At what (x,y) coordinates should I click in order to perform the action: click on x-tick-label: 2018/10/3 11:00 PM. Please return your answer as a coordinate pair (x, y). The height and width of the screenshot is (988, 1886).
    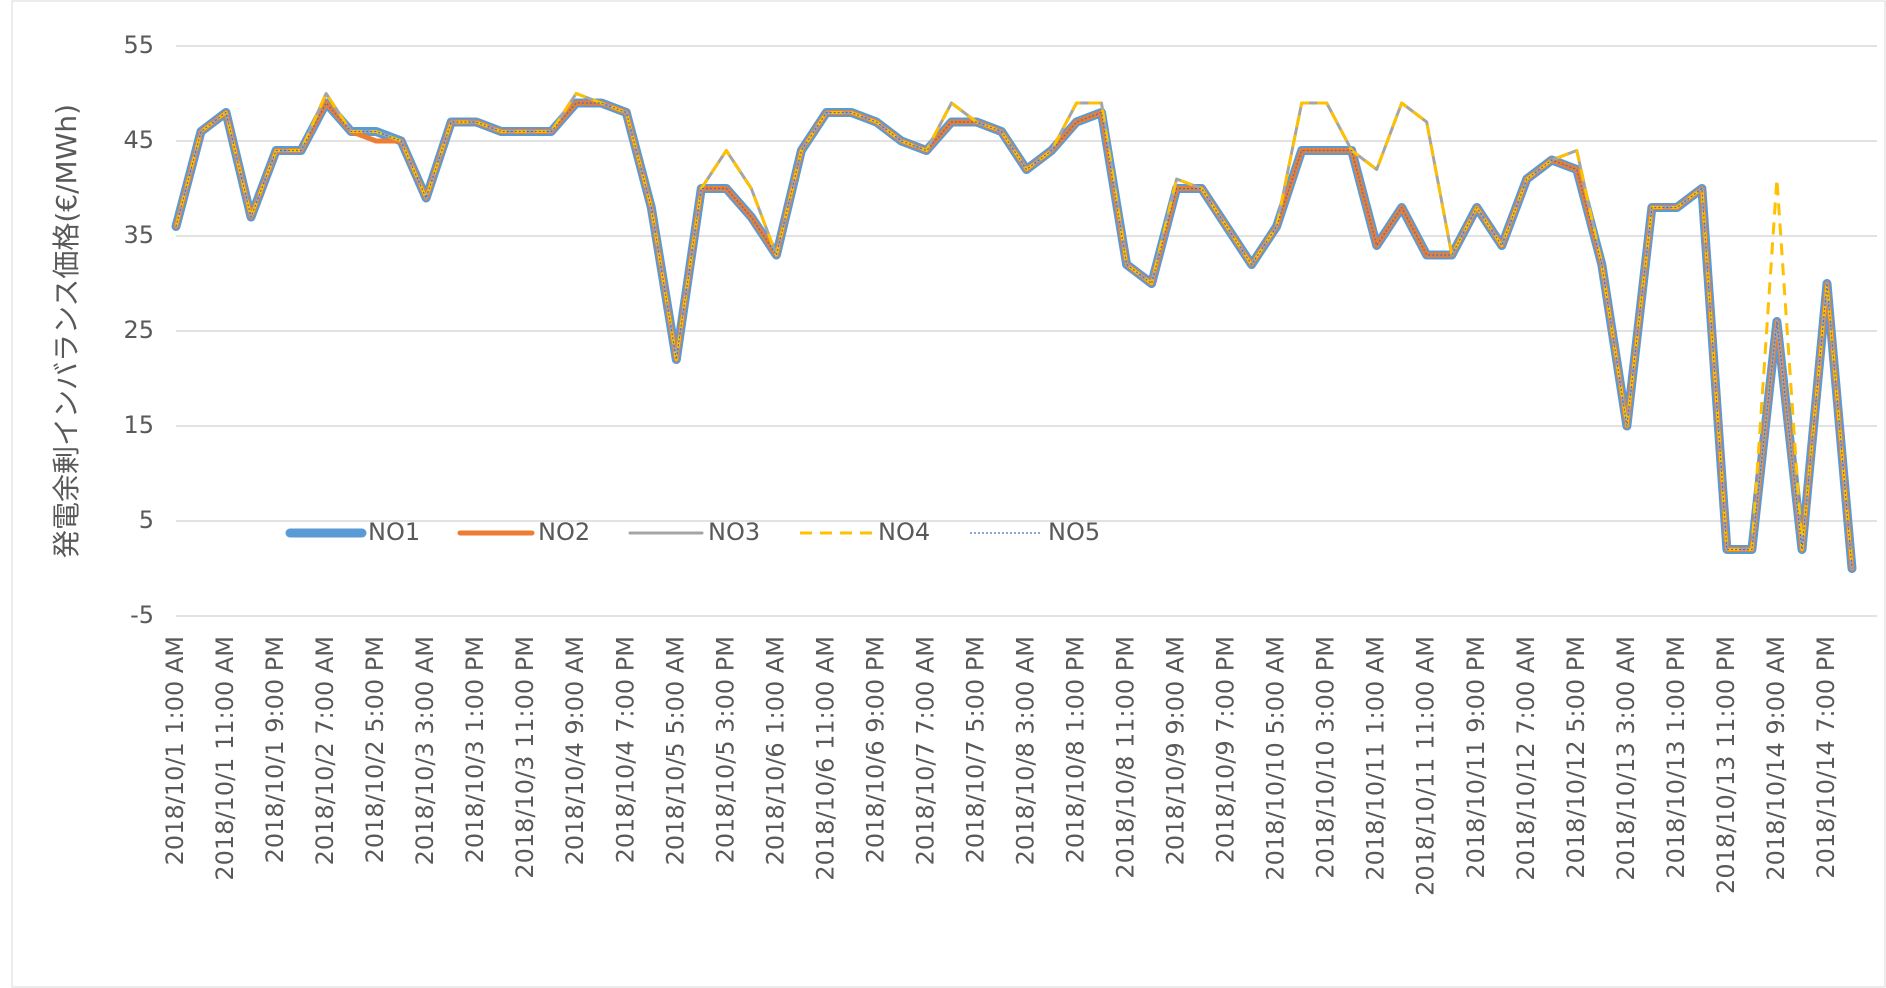
    Looking at the image, I should click on (525, 757).